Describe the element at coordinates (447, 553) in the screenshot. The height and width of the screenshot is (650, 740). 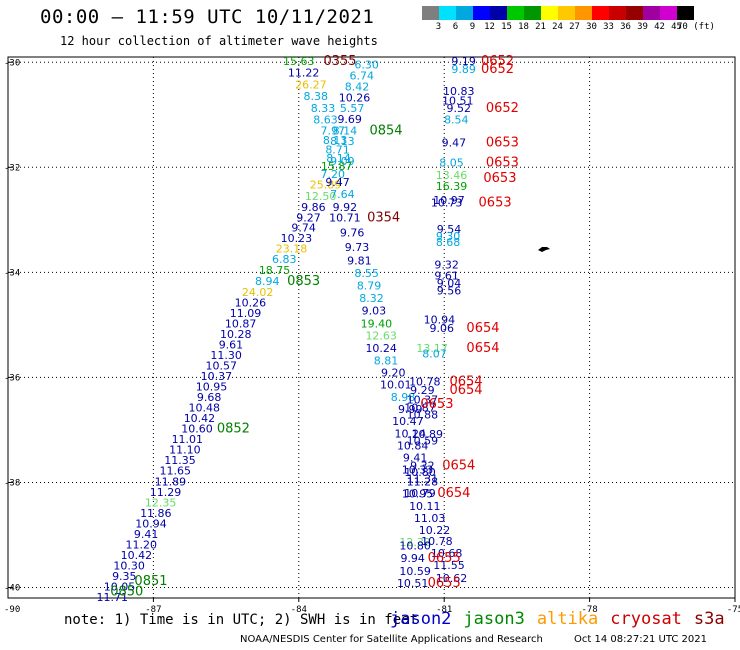
I see `wave-height-label: 10.68` at that location.